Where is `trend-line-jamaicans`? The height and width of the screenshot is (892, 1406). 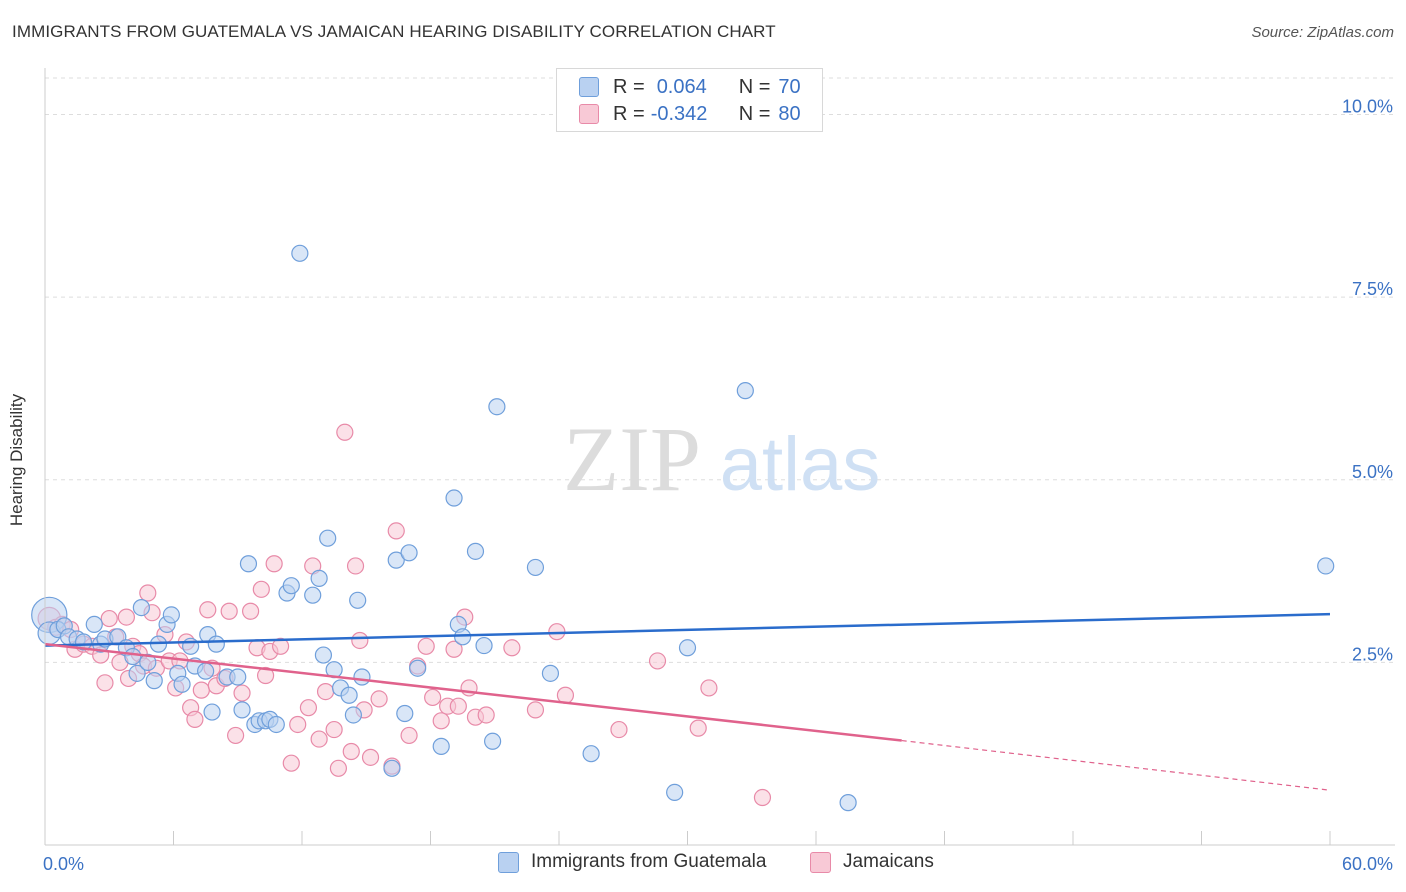
trend-line-jamaicans is located at coordinates (473, 692).